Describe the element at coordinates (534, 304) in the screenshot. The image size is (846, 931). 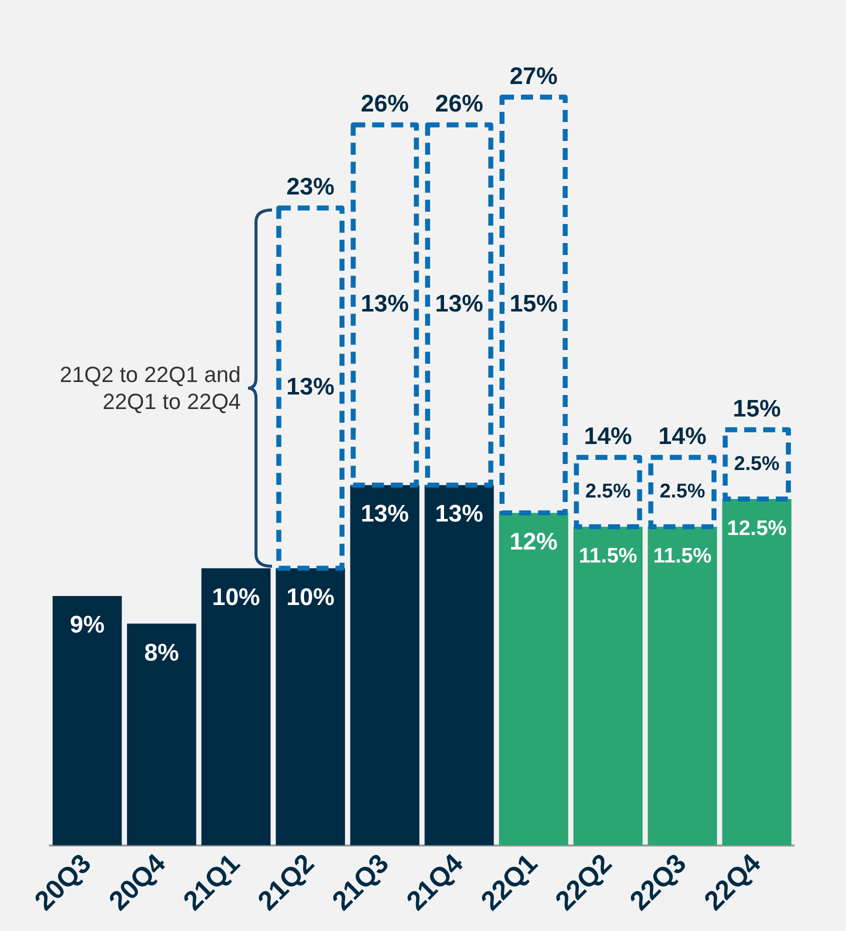
I see `data-label: 15%` at that location.